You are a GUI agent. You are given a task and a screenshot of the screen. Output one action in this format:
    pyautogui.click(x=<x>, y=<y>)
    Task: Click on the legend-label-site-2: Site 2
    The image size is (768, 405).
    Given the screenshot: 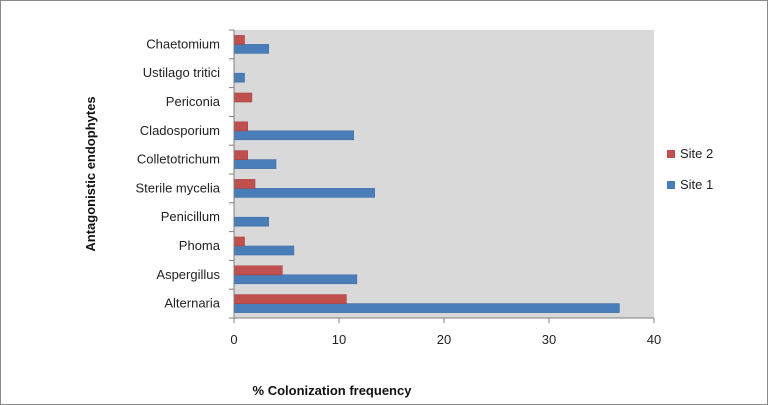 What is the action you would take?
    pyautogui.click(x=696, y=153)
    